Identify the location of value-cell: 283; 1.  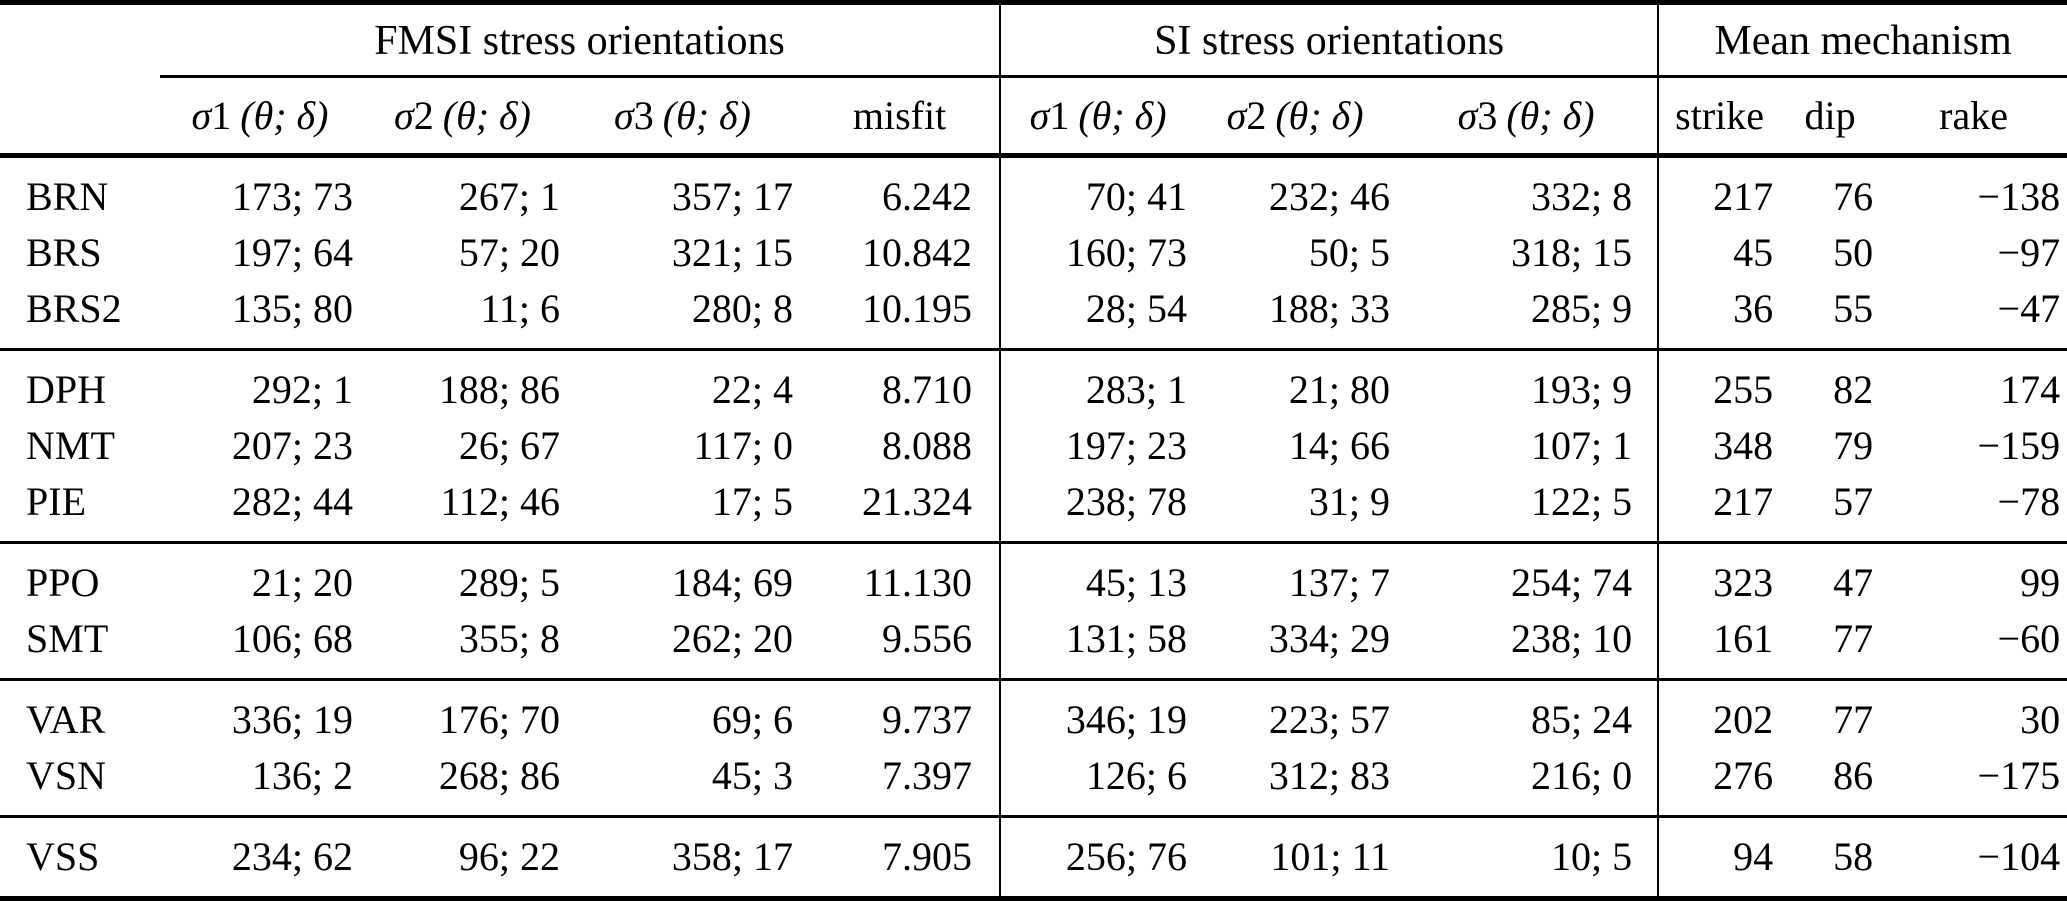
(1136, 389).